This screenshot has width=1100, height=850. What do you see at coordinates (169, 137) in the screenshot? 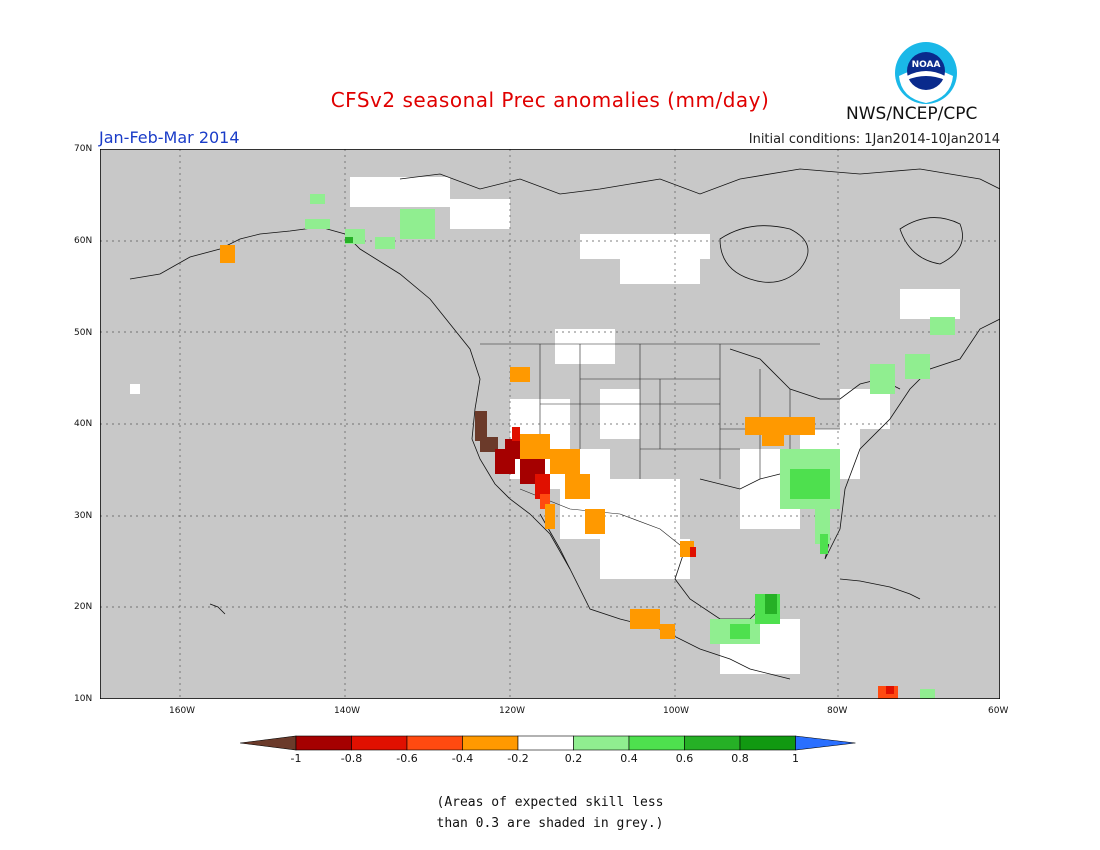
I see `period-label: Jan-Feb-Mar 2014` at bounding box center [169, 137].